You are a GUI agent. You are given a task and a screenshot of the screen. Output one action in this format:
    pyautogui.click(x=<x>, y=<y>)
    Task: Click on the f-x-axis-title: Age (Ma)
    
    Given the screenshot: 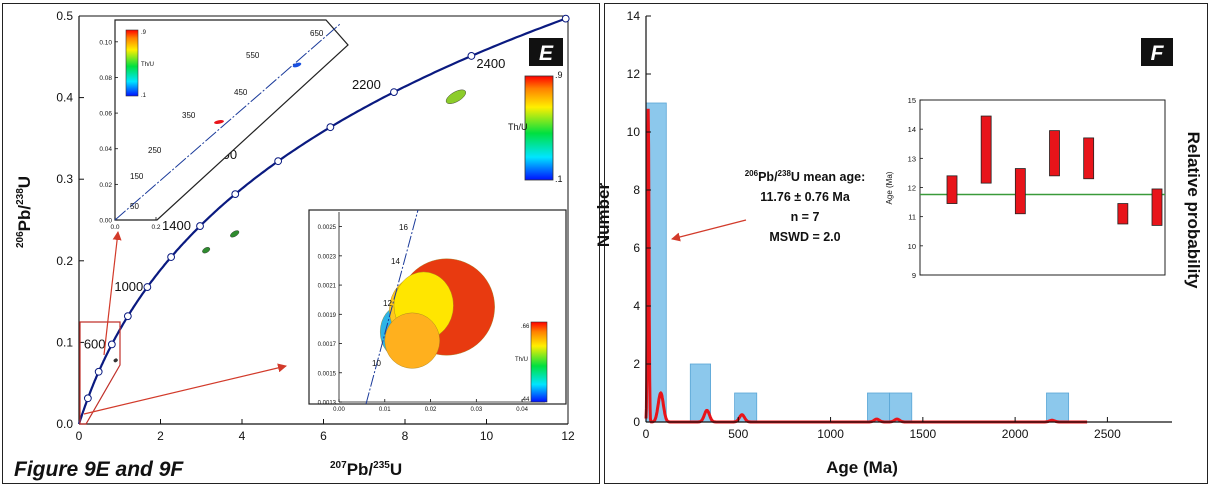 What is the action you would take?
    pyautogui.click(x=862, y=467)
    